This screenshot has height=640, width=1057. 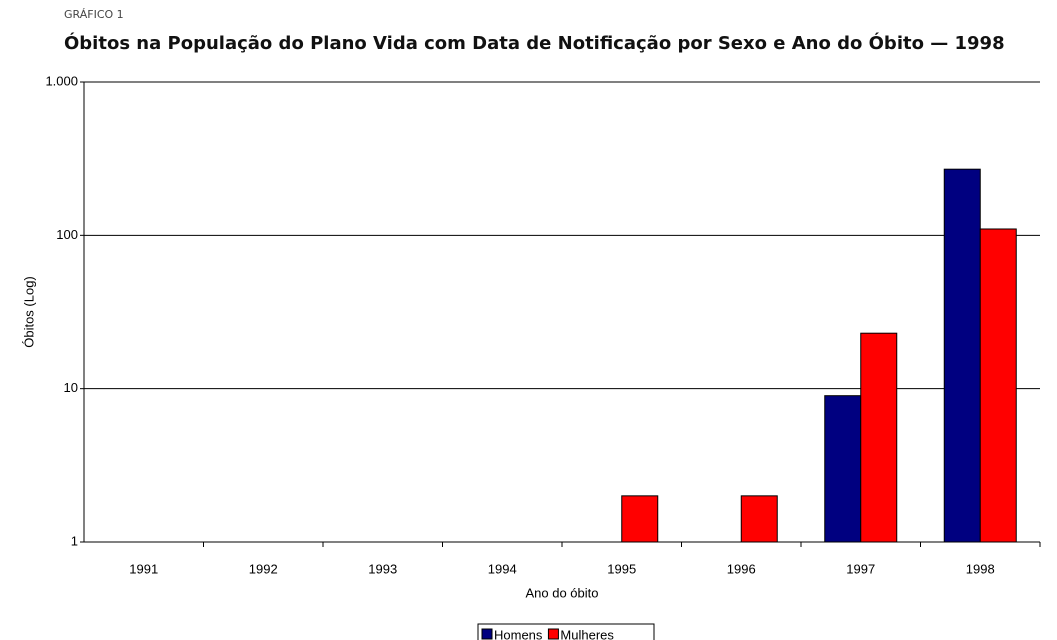 What do you see at coordinates (518, 633) in the screenshot?
I see `legend-label: Homens` at bounding box center [518, 633].